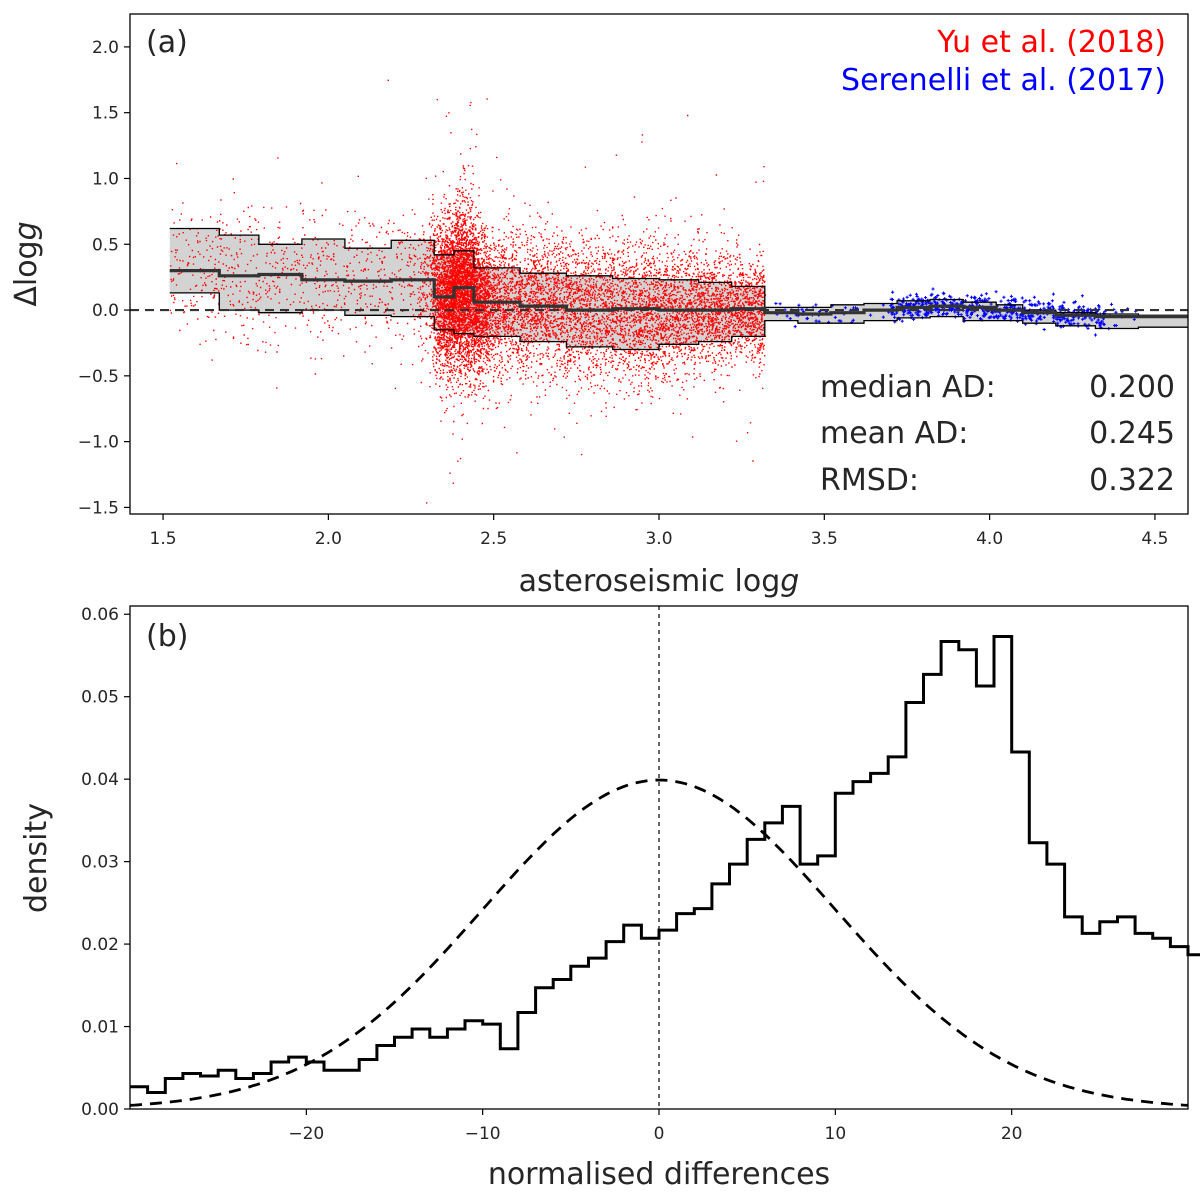 Image resolution: width=1200 pixels, height=1200 pixels. I want to click on y-tick-label: 0.03, so click(100, 863).